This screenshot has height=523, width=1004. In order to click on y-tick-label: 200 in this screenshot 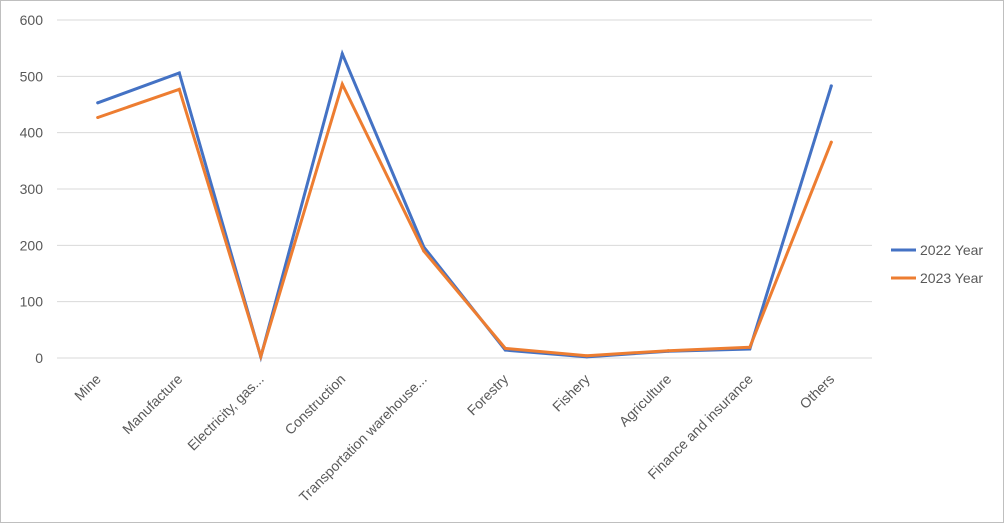, I will do `click(32, 245)`.